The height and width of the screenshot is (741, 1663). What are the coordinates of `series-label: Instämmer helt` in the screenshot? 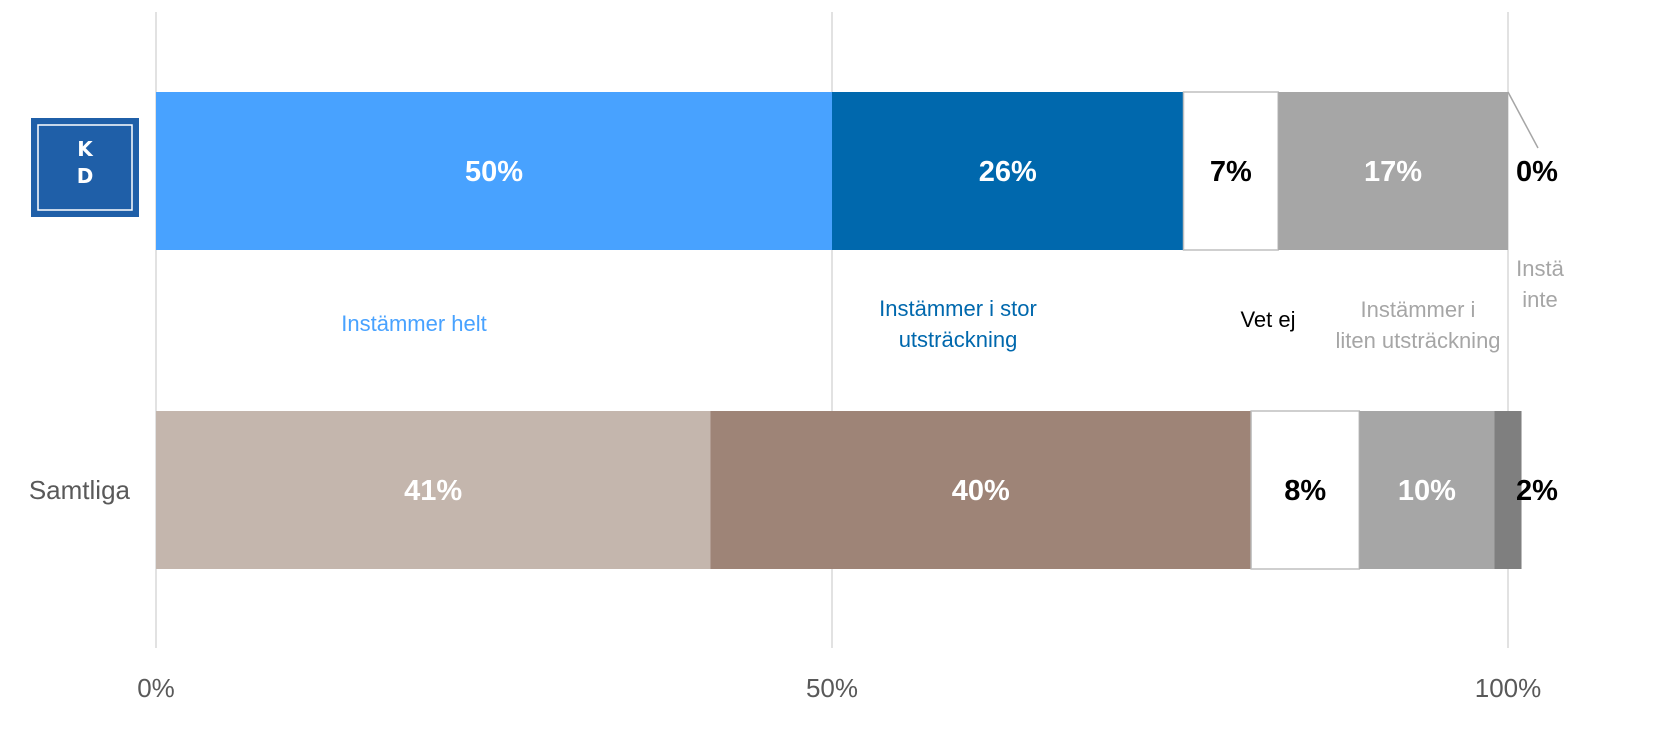 It's located at (414, 323).